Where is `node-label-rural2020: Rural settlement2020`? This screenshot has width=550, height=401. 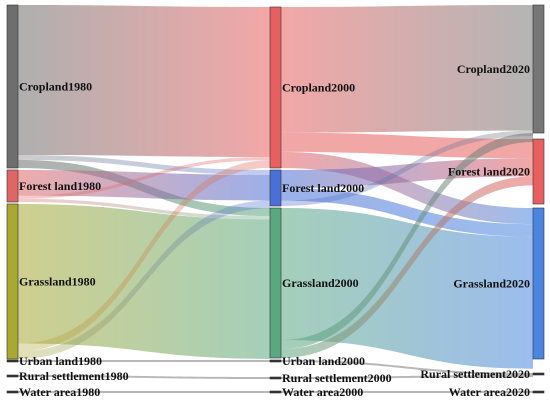
node-label-rural2020: Rural settlement2020 is located at coordinates (475, 374).